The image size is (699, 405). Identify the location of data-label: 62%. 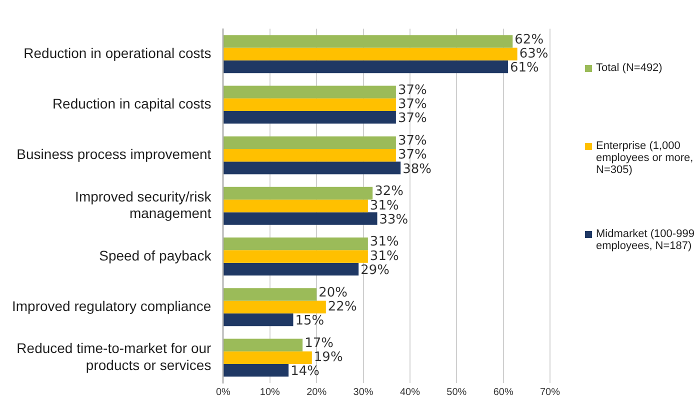
(529, 40).